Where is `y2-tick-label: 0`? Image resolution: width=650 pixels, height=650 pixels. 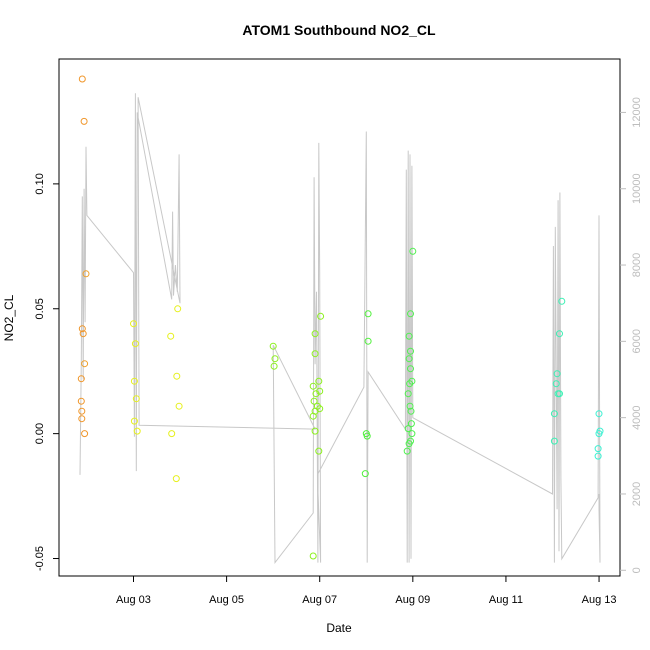 y2-tick-label: 0 is located at coordinates (637, 570).